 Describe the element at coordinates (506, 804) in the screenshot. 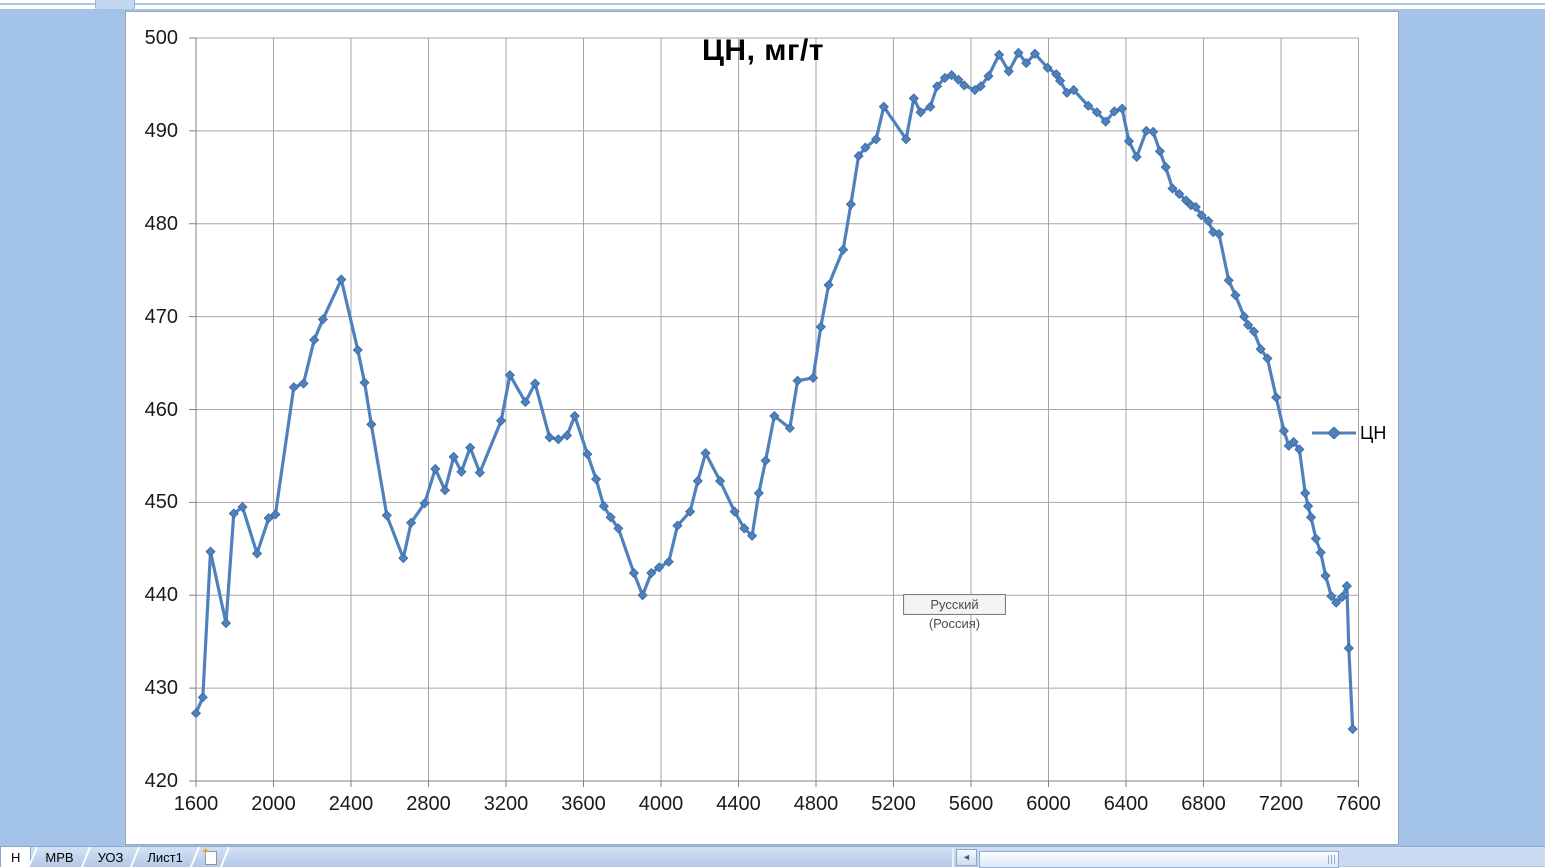

I see `x-tick-label: 3200` at that location.